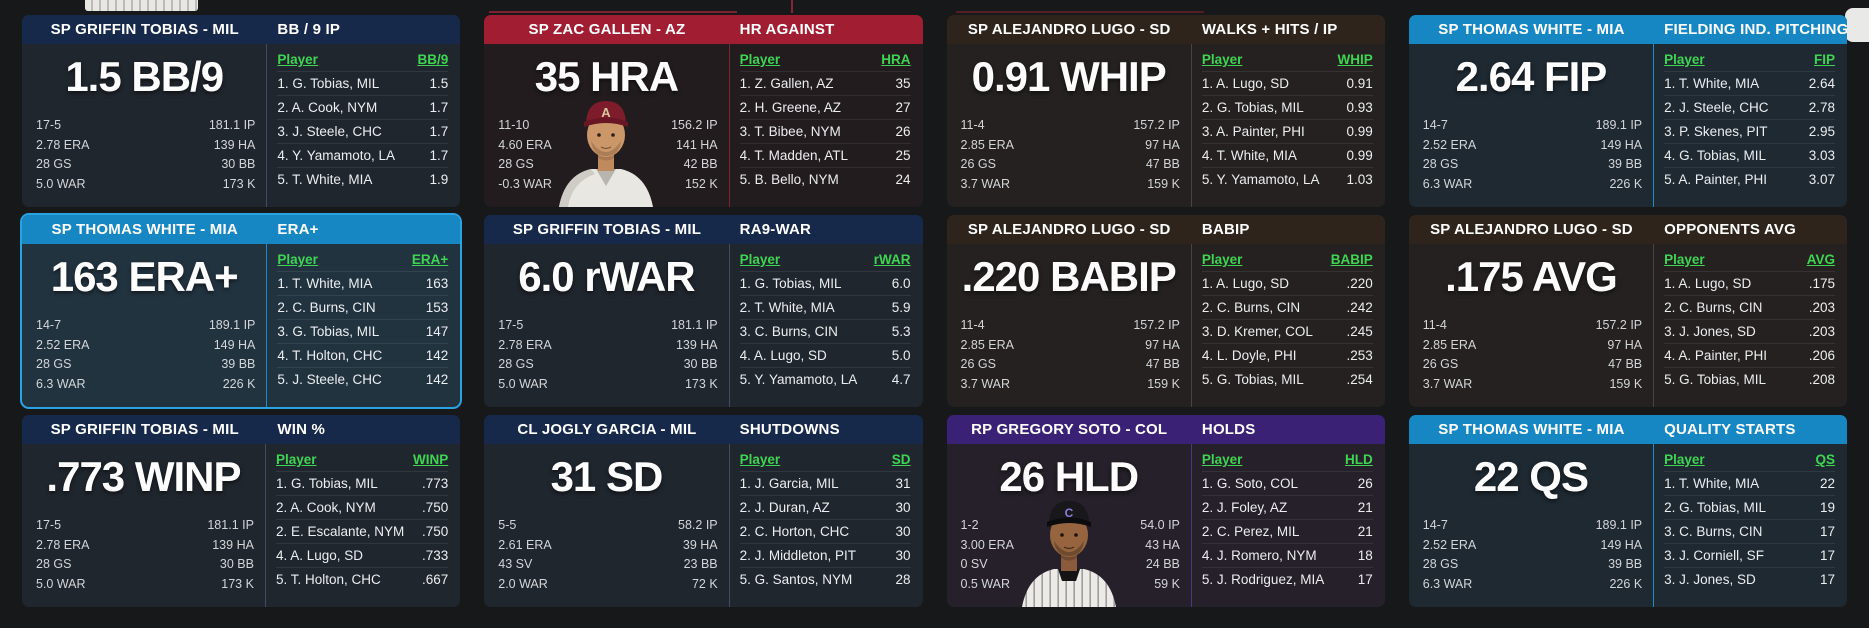  I want to click on leaderboard-row: 1. T. White, MIA 163, so click(363, 283).